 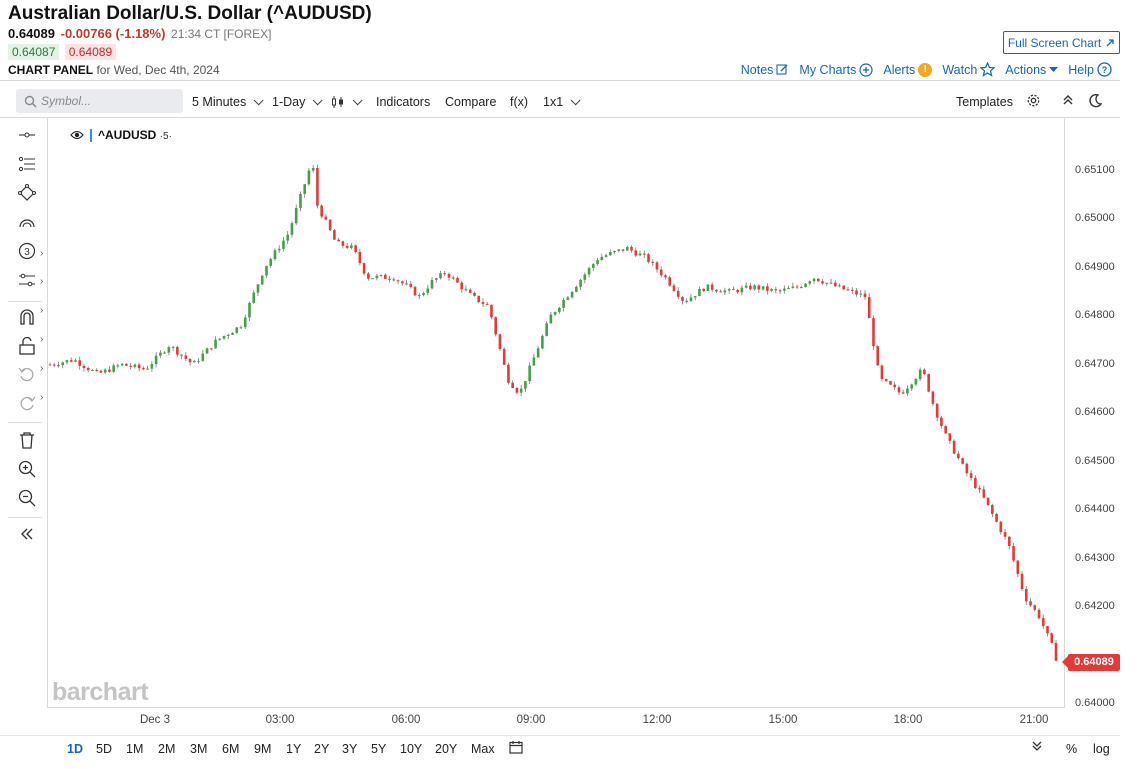 What do you see at coordinates (347, 101) in the screenshot?
I see `chart-type-dropdown` at bounding box center [347, 101].